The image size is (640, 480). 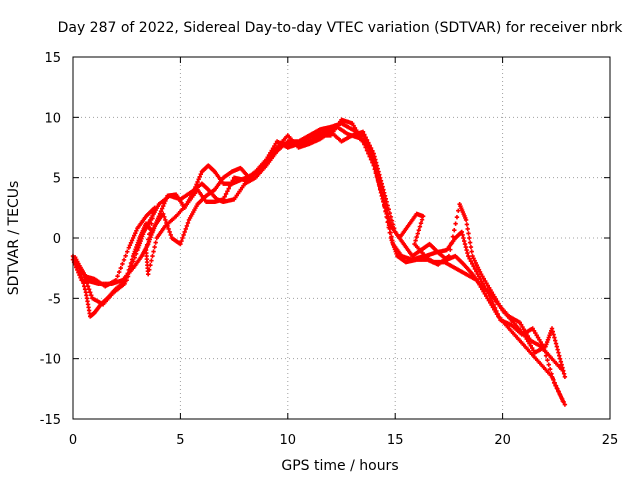 What do you see at coordinates (610, 440) in the screenshot?
I see `x-tick-label: 25` at bounding box center [610, 440].